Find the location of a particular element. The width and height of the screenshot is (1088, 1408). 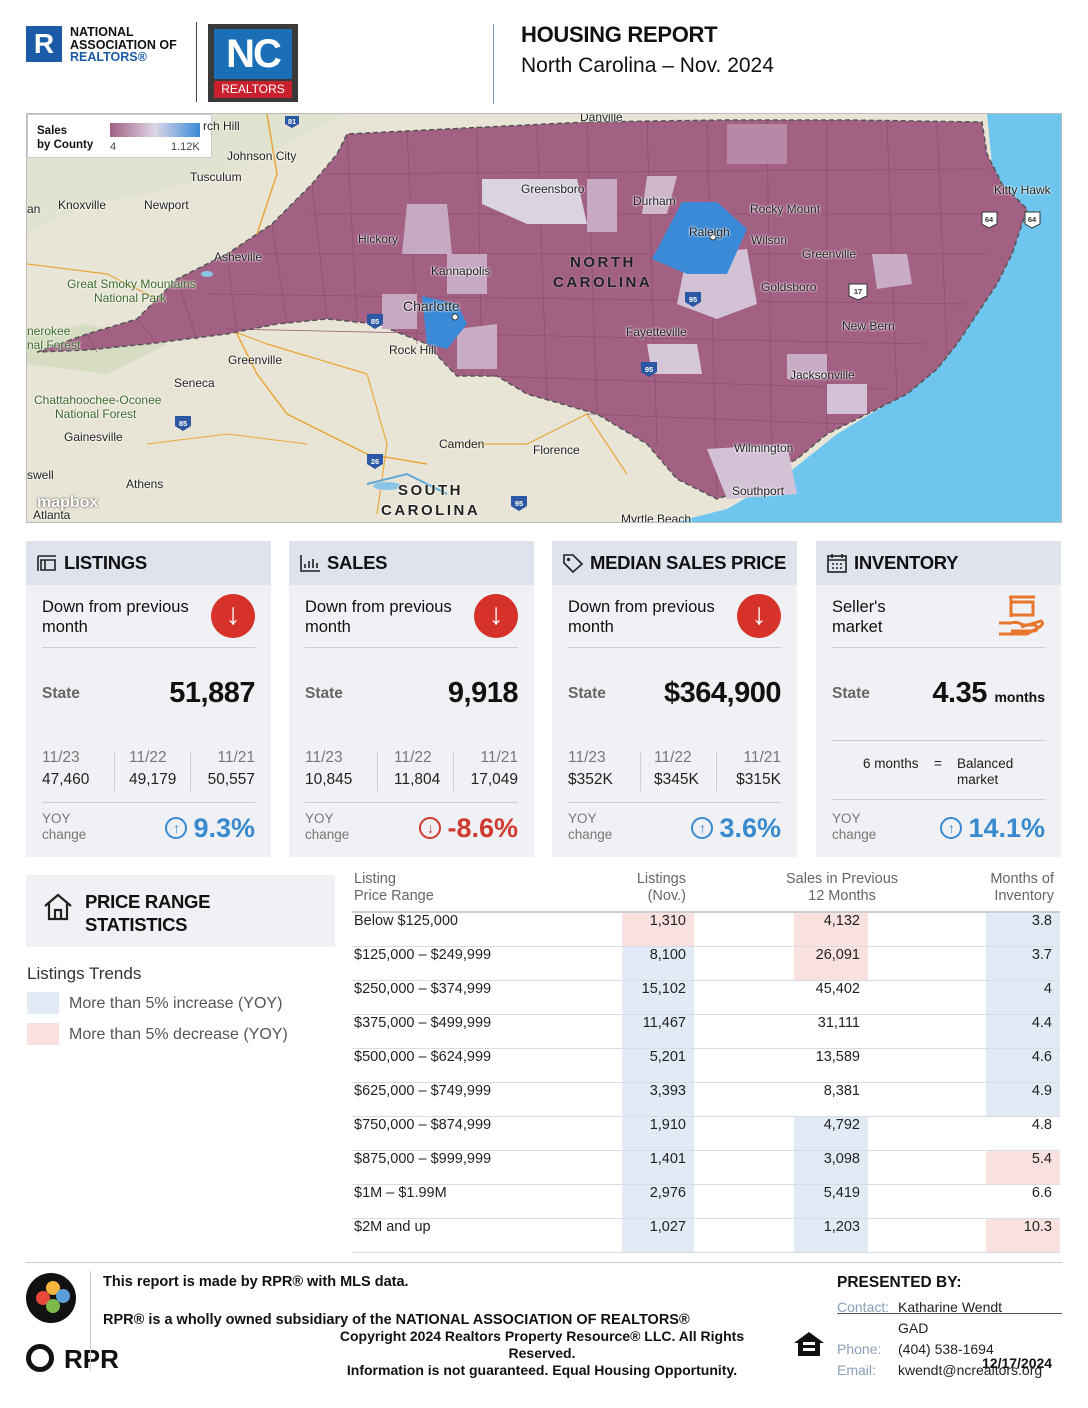

listings-trends-title: Listings Trends is located at coordinates (84, 973).